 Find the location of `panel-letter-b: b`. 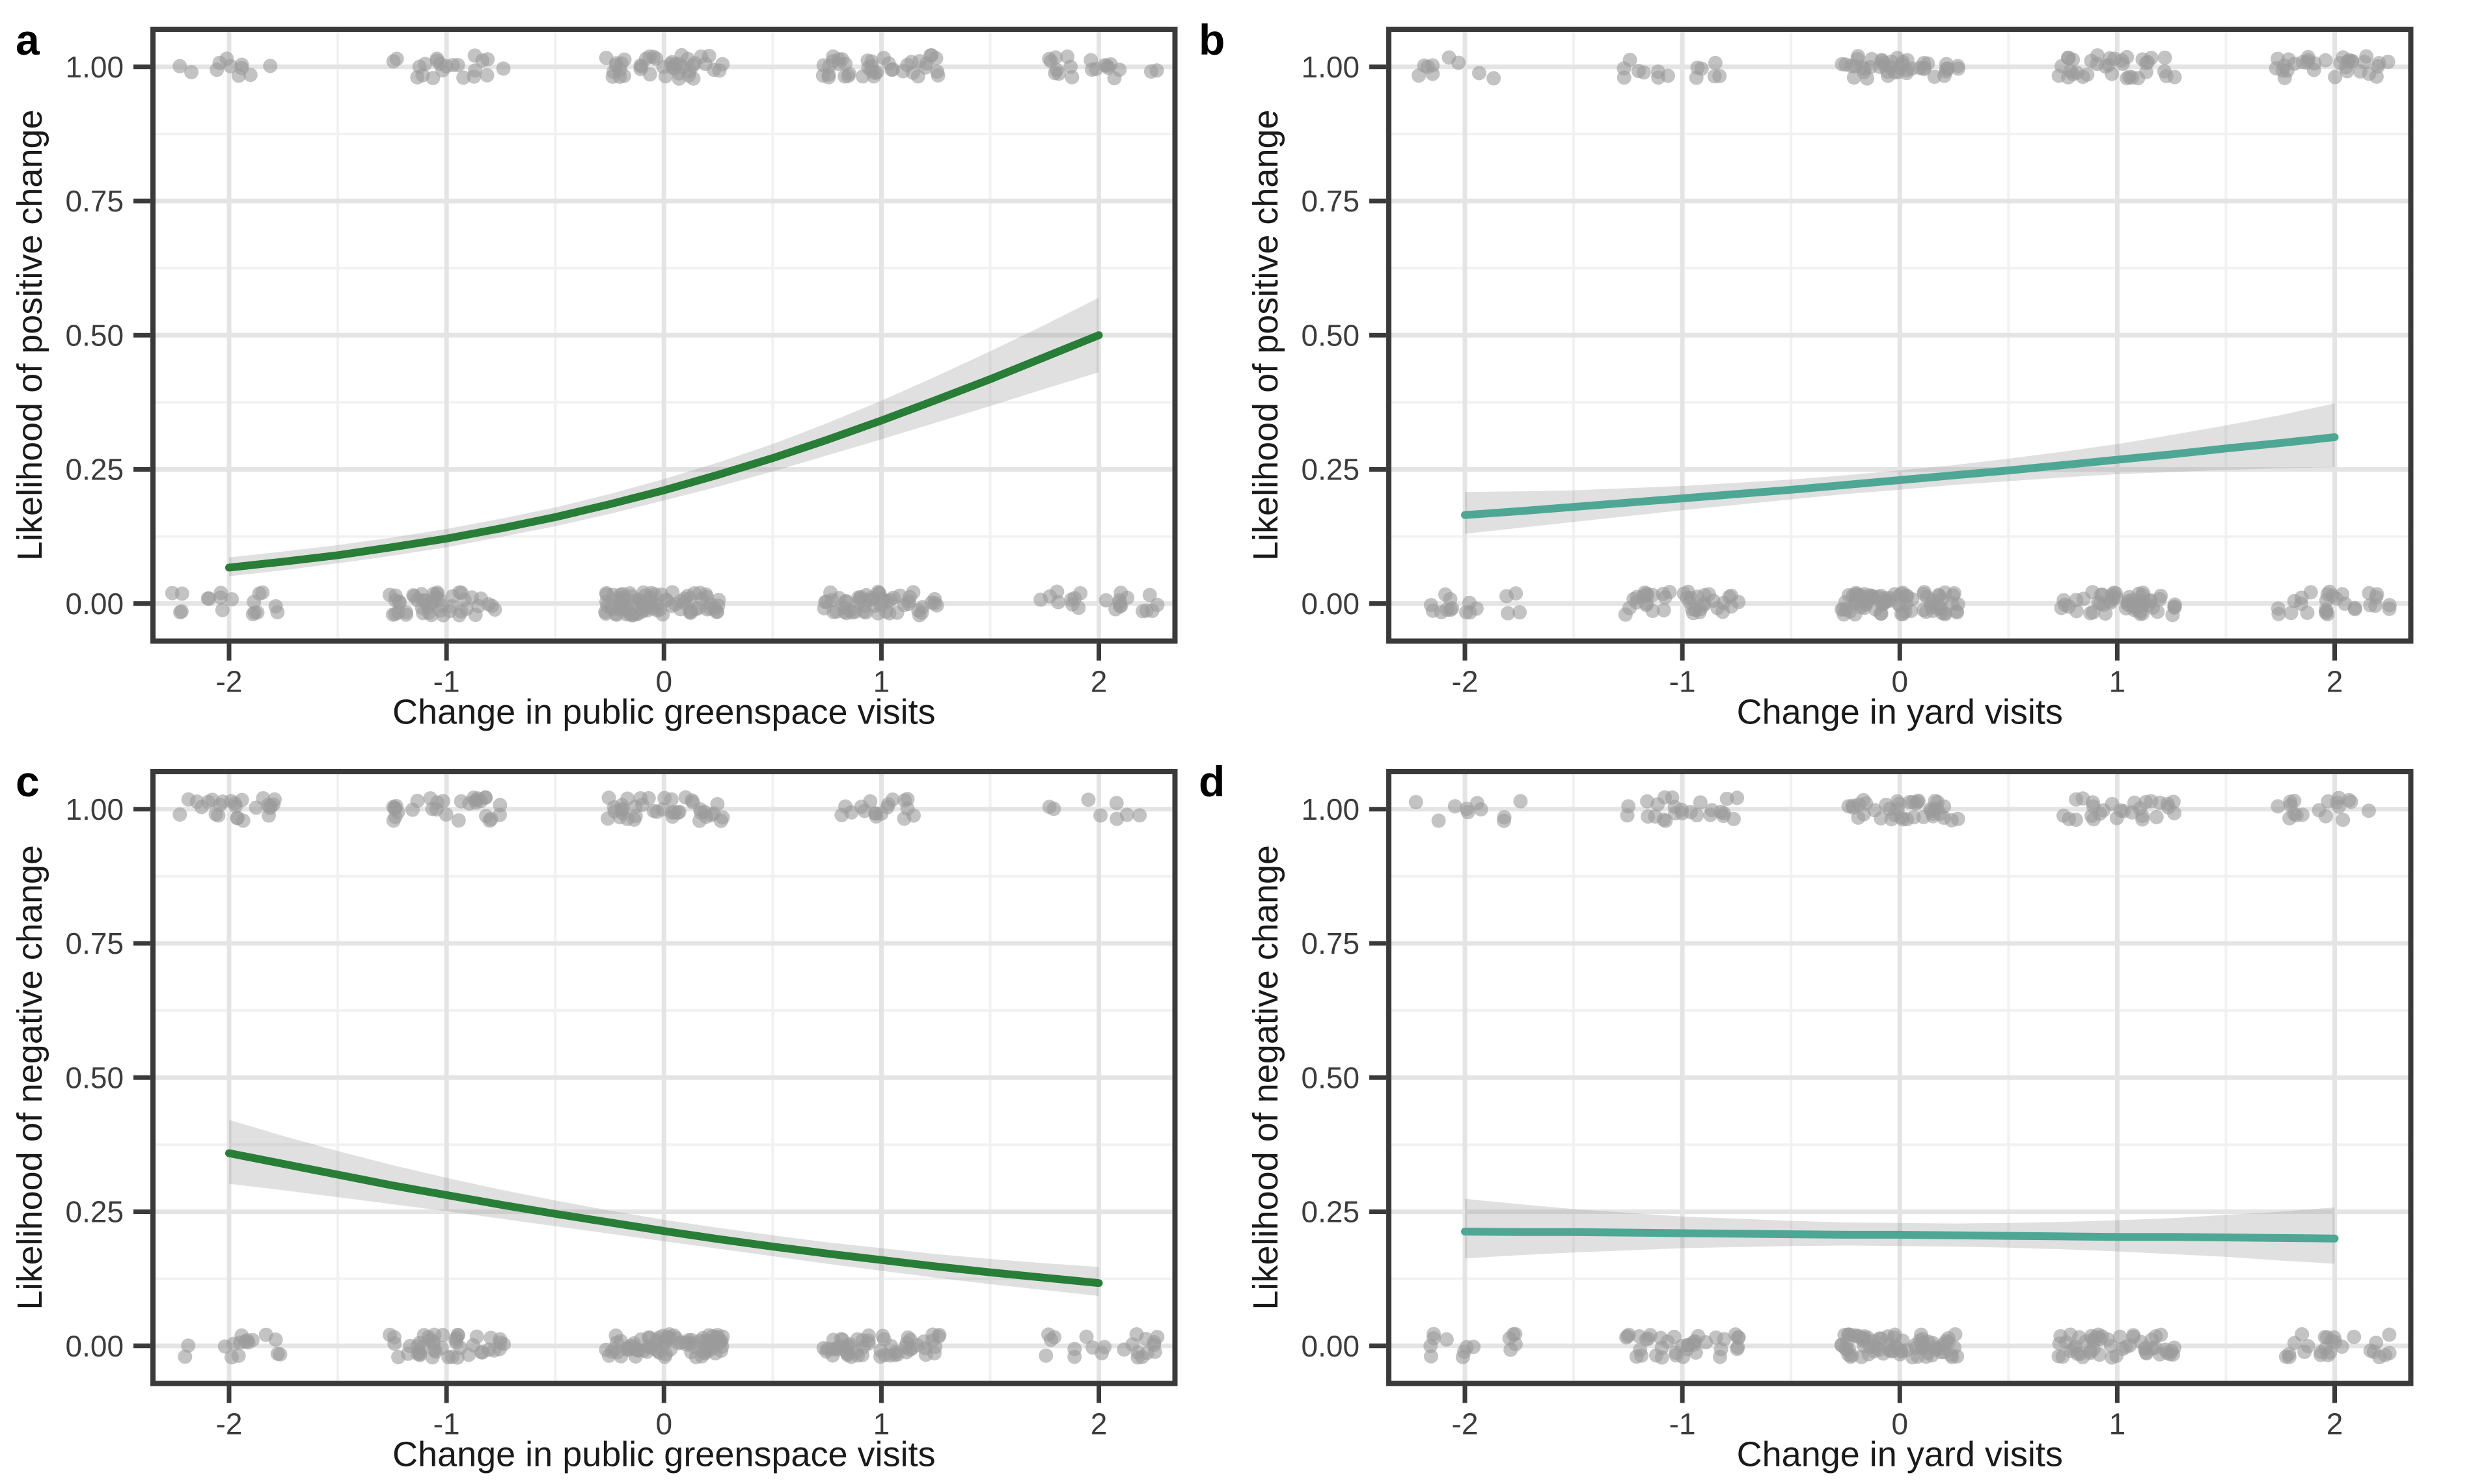

panel-letter-b: b is located at coordinates (1212, 40).